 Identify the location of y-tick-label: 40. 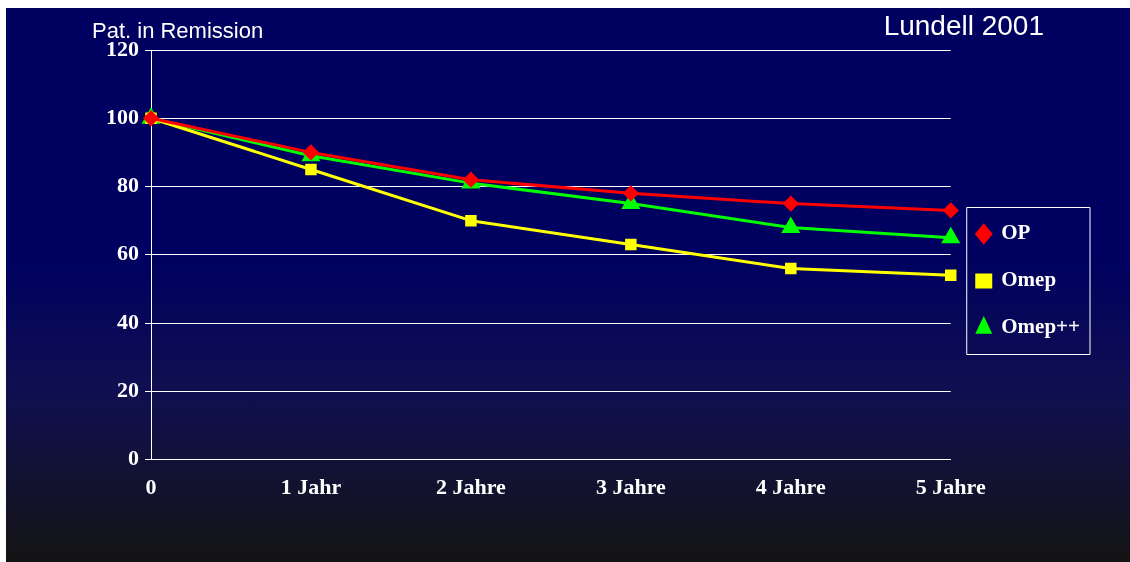
(128, 321).